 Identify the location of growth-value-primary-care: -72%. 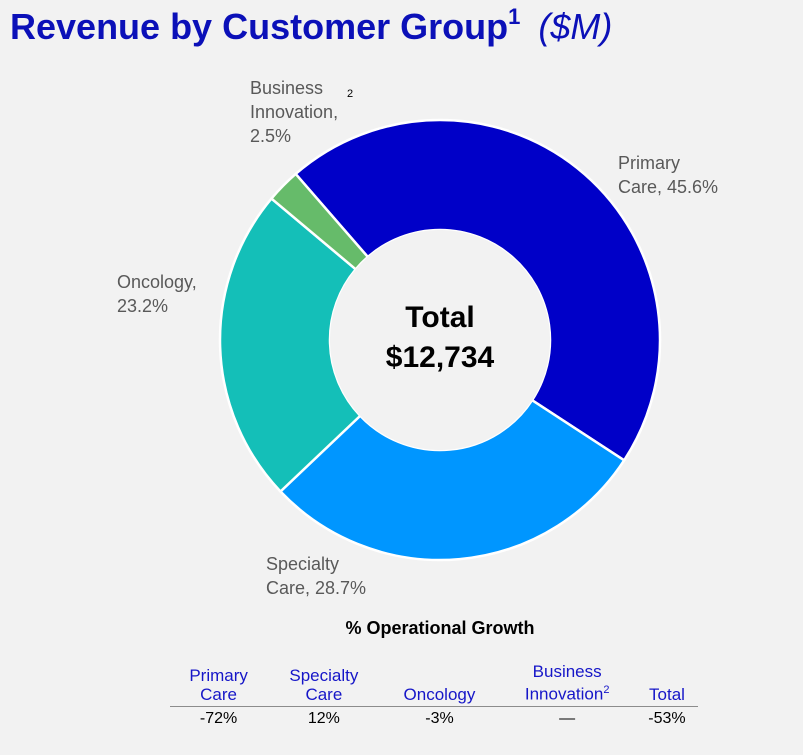
(218, 718).